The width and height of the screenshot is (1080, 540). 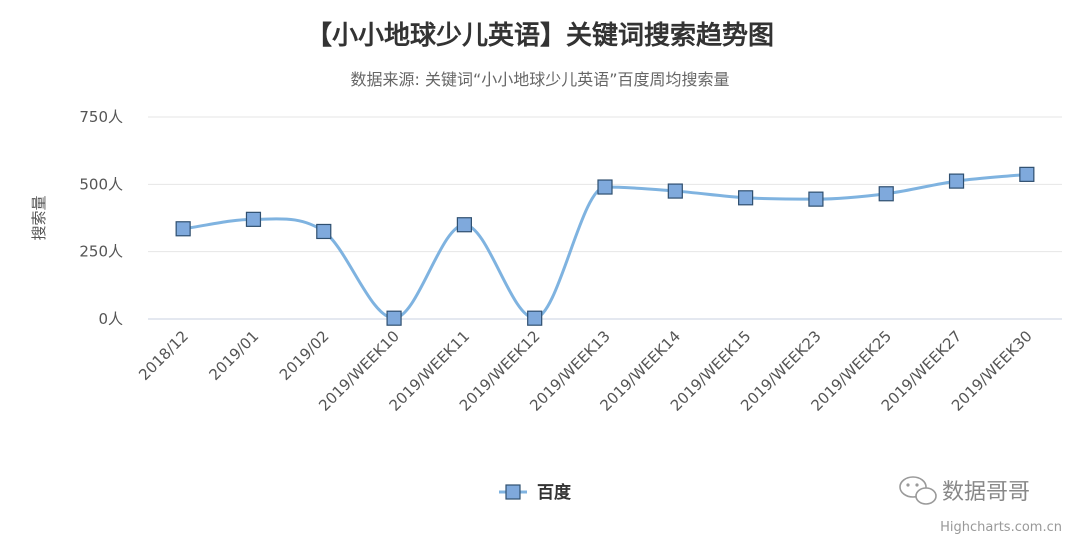 What do you see at coordinates (304, 355) in the screenshot?
I see `x-tick-label: 2019/02` at bounding box center [304, 355].